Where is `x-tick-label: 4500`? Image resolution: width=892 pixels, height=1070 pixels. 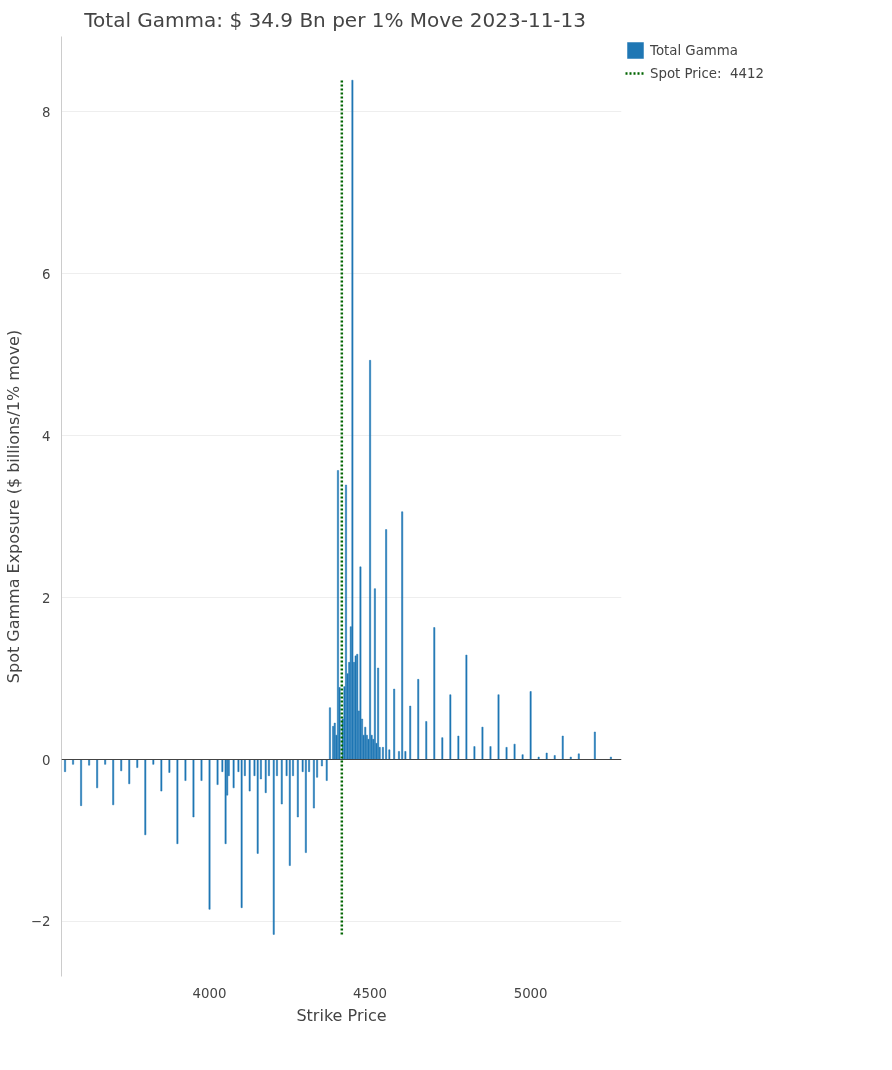 x-tick-label: 4500 is located at coordinates (370, 993).